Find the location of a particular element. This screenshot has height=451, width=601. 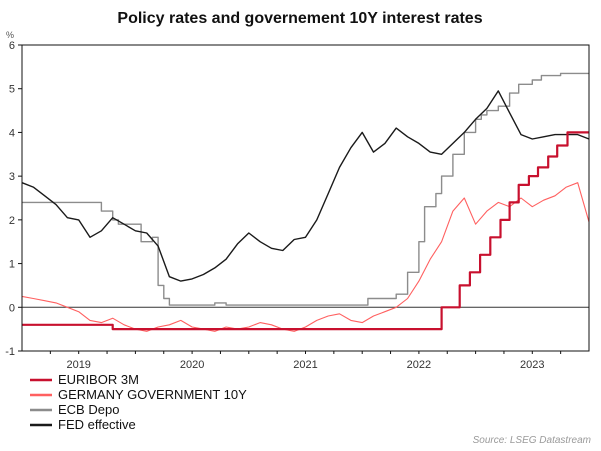

y-axis-unit: % is located at coordinates (10, 35).